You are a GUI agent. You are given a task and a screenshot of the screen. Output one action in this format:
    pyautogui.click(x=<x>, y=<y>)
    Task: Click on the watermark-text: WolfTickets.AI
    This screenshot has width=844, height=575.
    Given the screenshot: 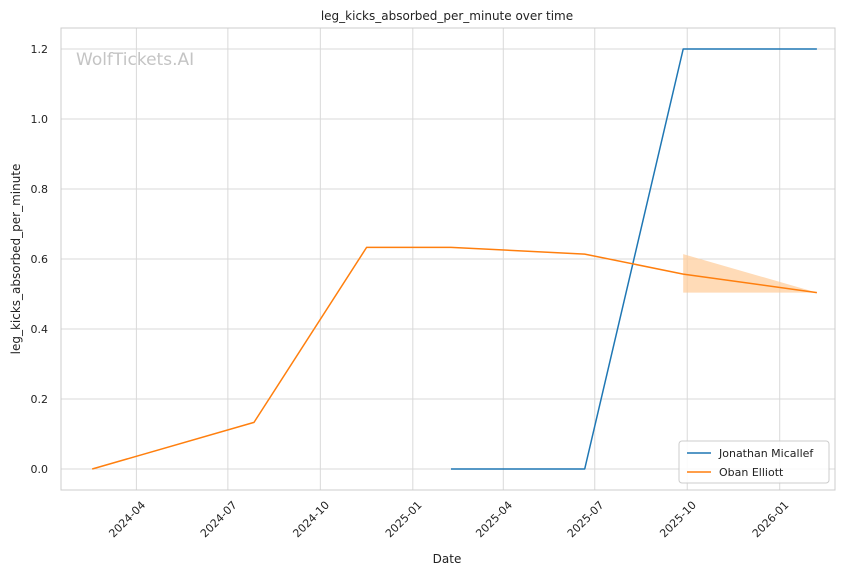 What is the action you would take?
    pyautogui.click(x=135, y=60)
    